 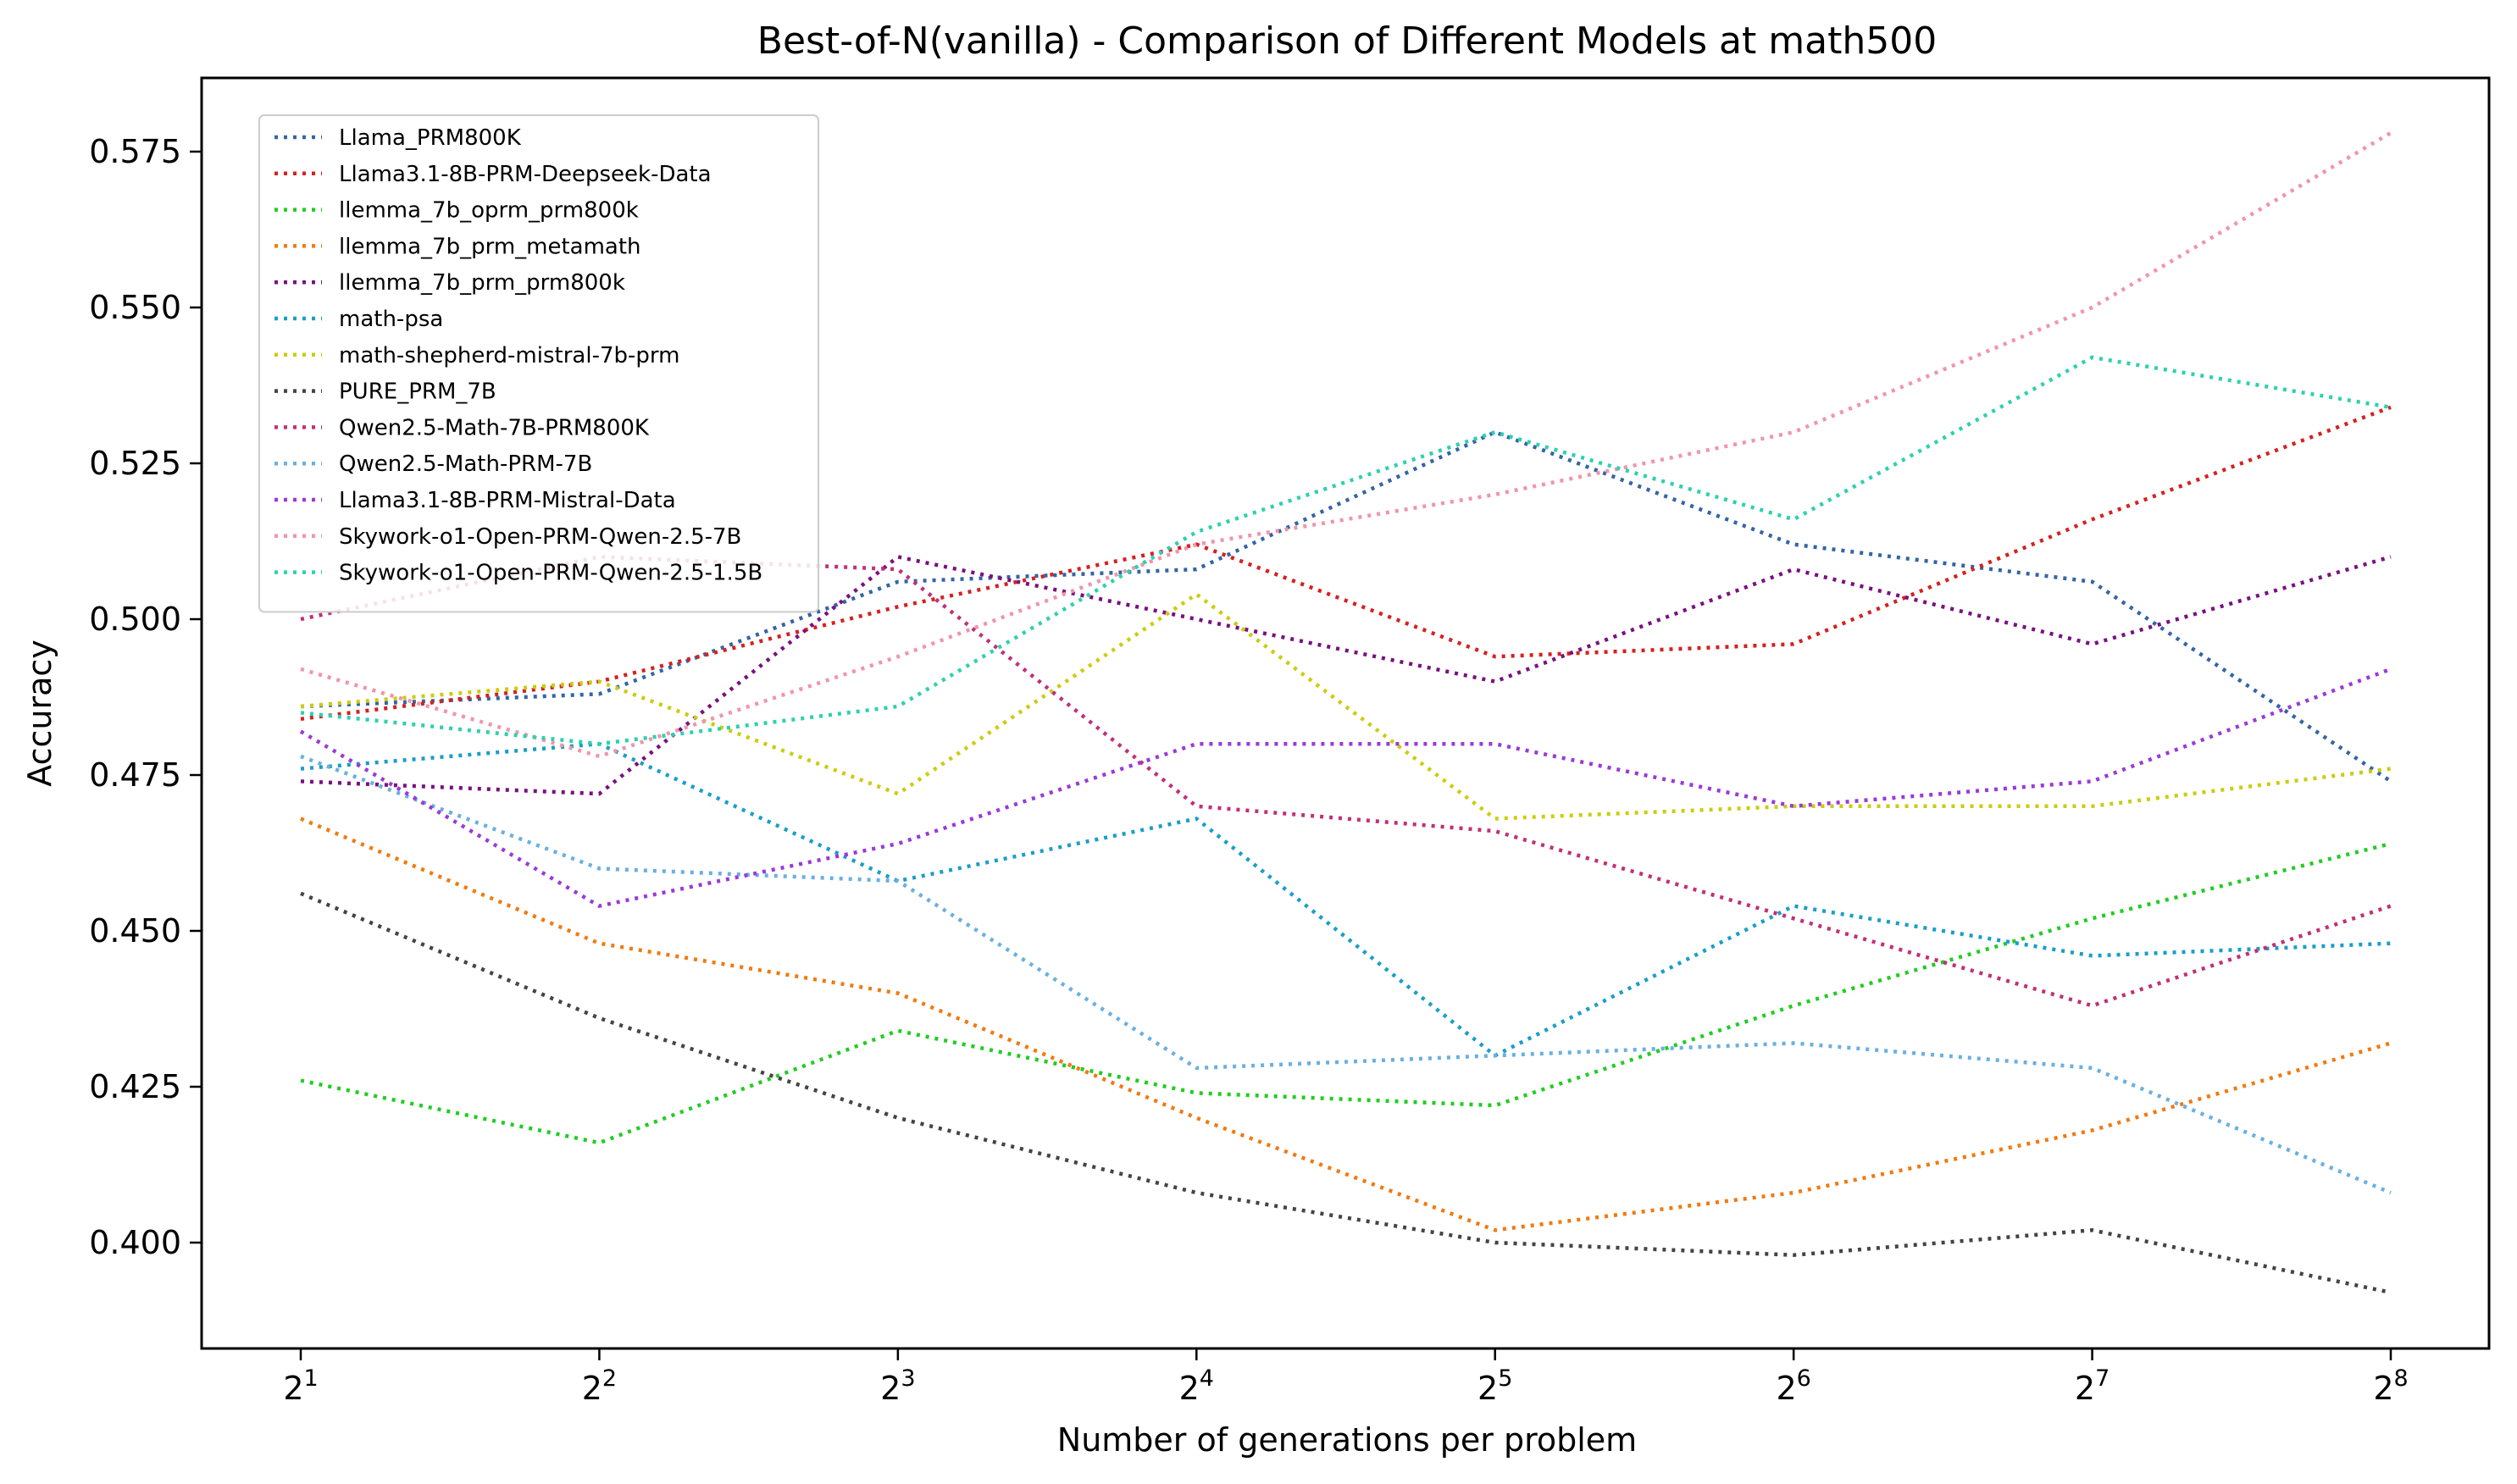 What do you see at coordinates (897, 1386) in the screenshot?
I see `x-tick-label: 23` at bounding box center [897, 1386].